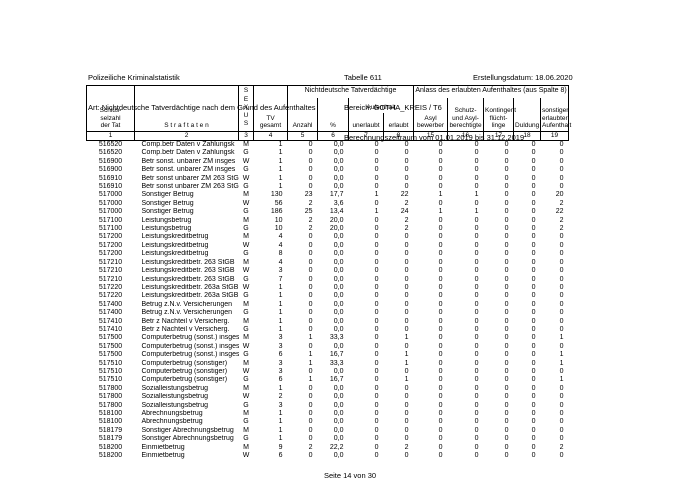 The image size is (700, 495). What do you see at coordinates (440, 212) in the screenshot?
I see `asylbewerber-cell: 1` at bounding box center [440, 212].